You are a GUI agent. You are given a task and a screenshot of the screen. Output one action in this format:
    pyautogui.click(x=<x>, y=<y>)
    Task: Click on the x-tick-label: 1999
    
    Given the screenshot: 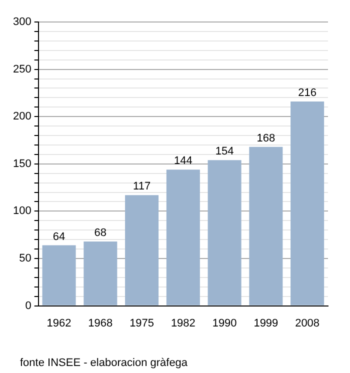 What is the action you would take?
    pyautogui.click(x=266, y=323)
    